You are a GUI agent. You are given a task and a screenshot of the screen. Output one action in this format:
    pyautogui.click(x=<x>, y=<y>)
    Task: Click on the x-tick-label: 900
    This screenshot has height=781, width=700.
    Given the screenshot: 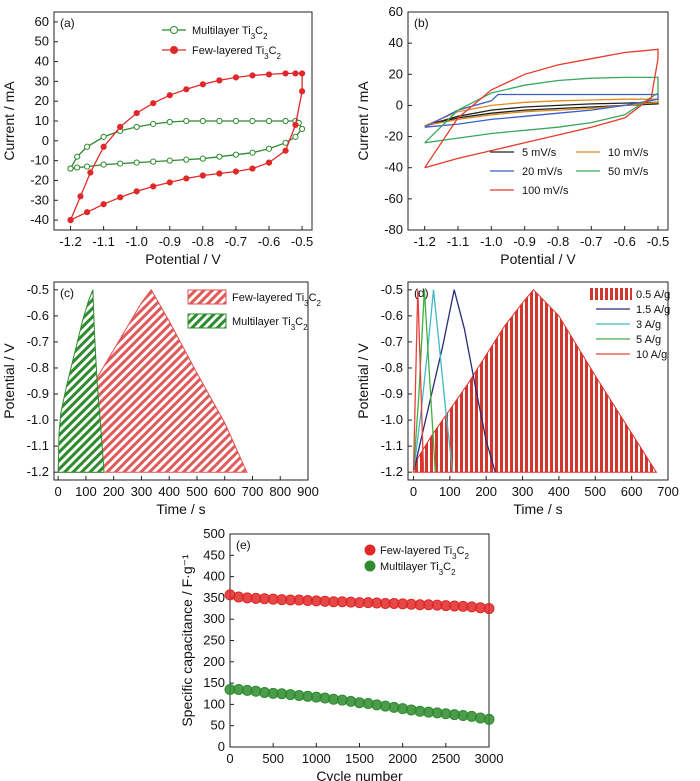 What is the action you would take?
    pyautogui.click(x=308, y=491)
    